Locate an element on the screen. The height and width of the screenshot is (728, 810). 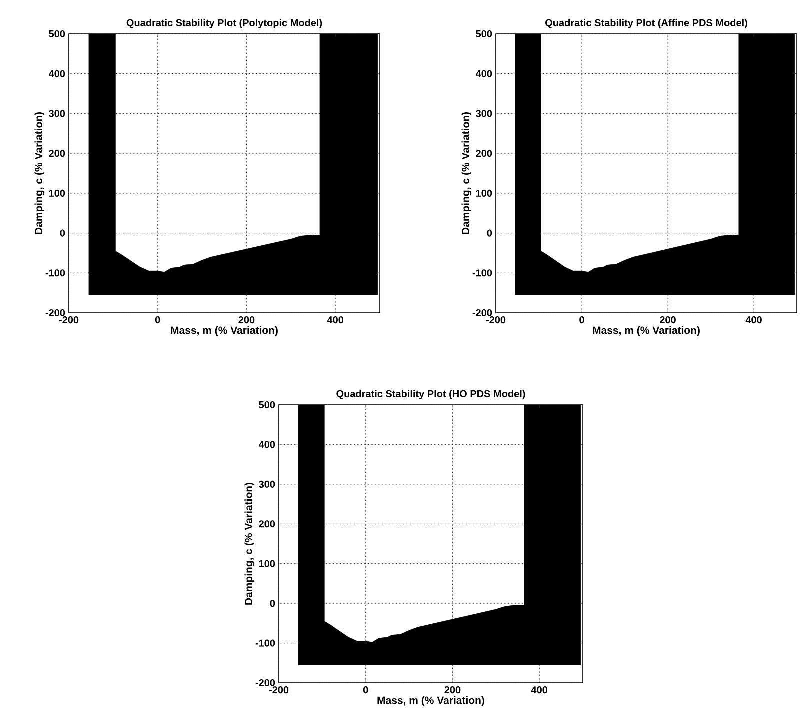
chart-title: Quadratic Stability Plot (Polytopic Model) is located at coordinates (224, 23).